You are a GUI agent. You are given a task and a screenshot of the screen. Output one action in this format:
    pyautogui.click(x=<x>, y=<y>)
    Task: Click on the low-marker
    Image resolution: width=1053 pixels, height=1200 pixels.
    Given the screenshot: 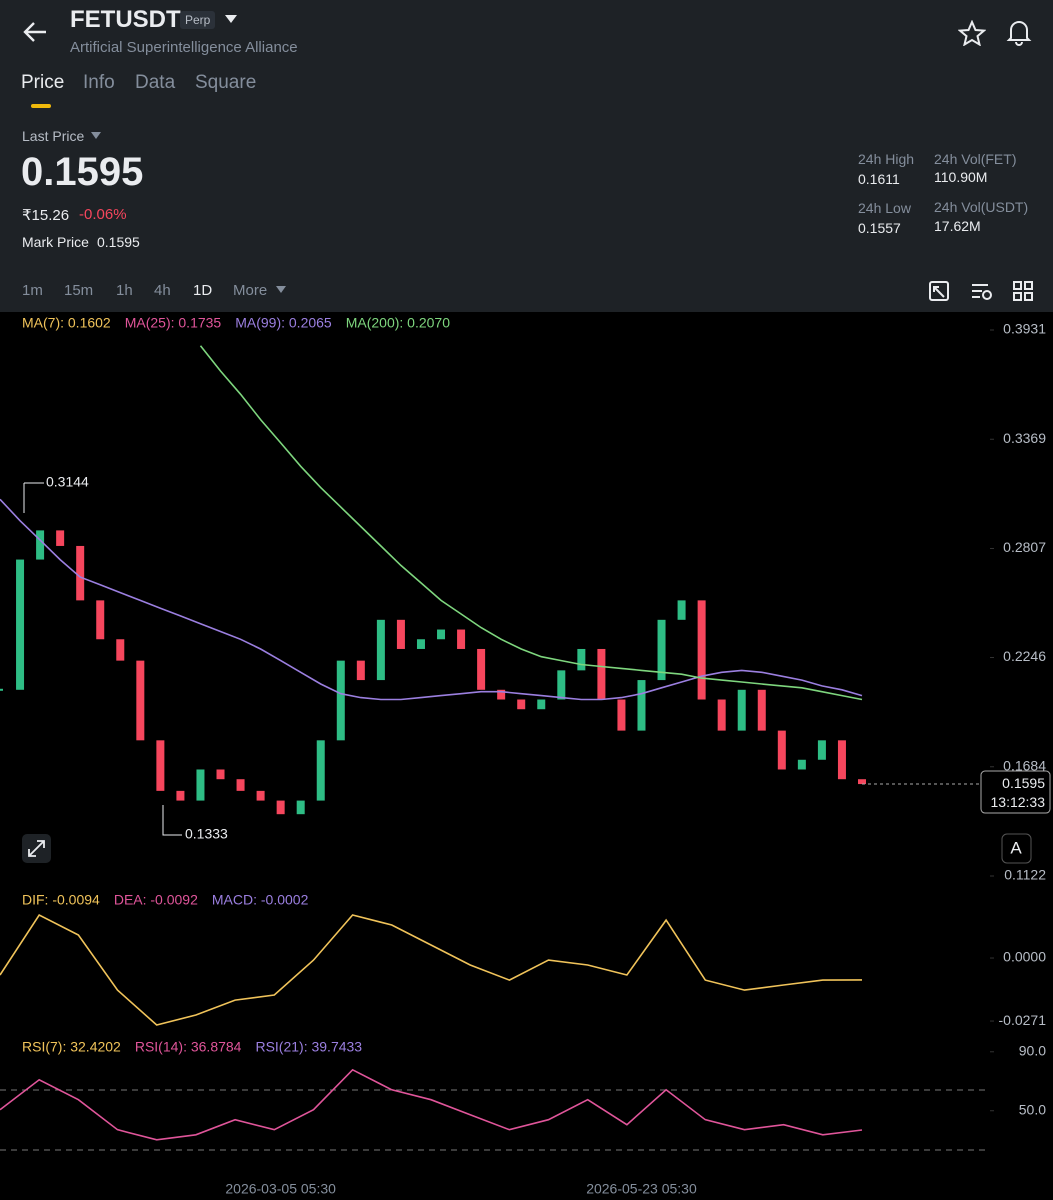 What is the action you would take?
    pyautogui.click(x=172, y=820)
    